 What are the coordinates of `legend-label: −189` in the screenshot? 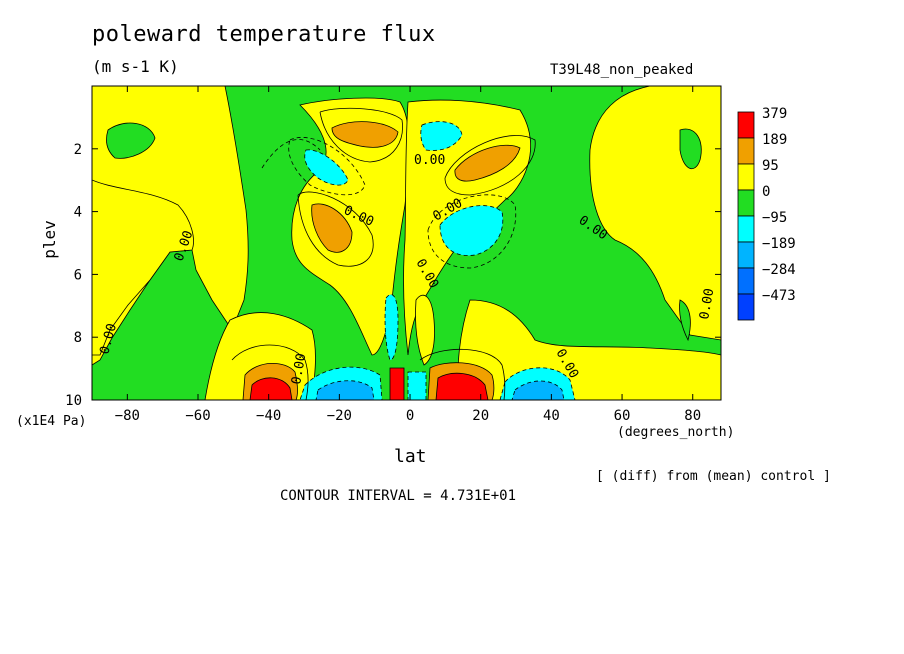 It's located at (779, 244).